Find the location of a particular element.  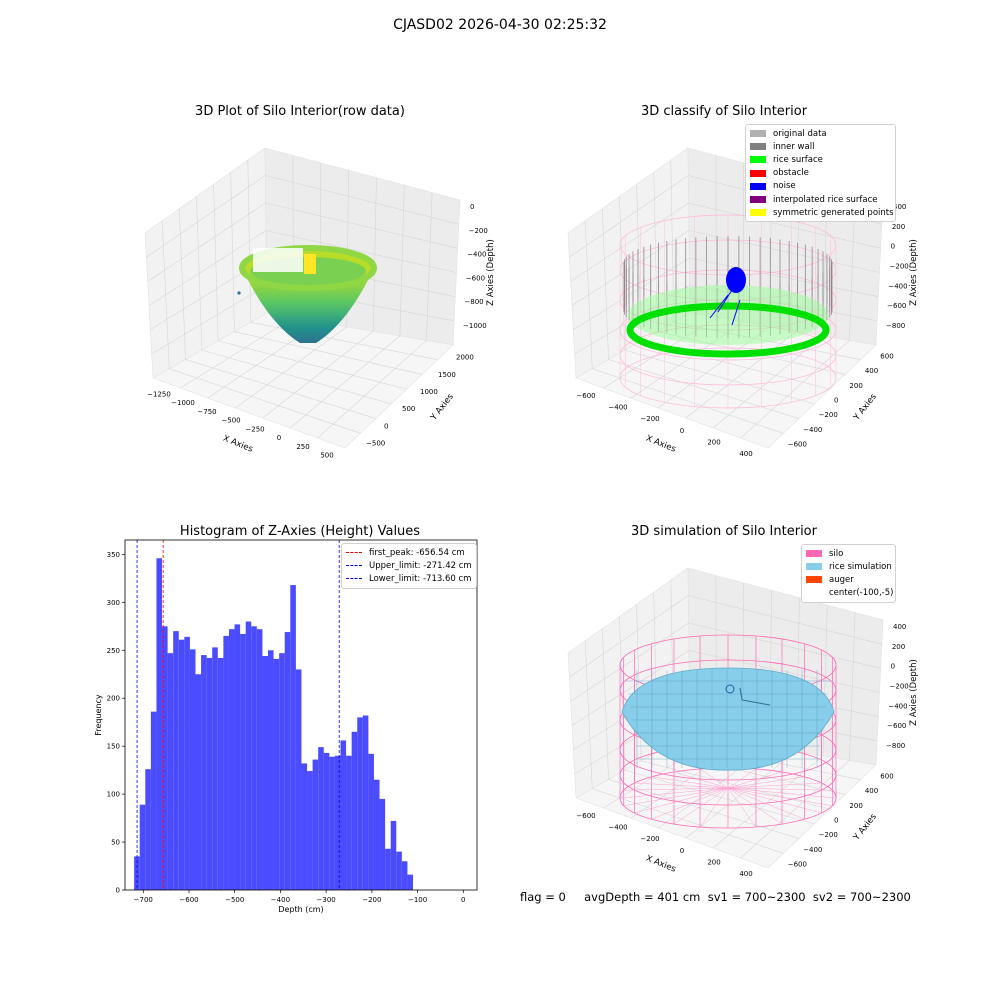

x-tick-label: 400 is located at coordinates (745, 874).